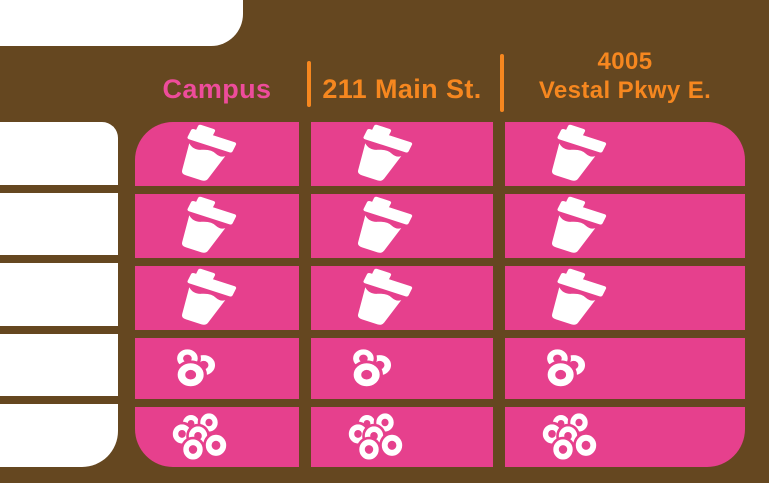  Describe the element at coordinates (625, 76) in the screenshot. I see `header-vestal: 4005 Vestal Pkwy E.` at that location.